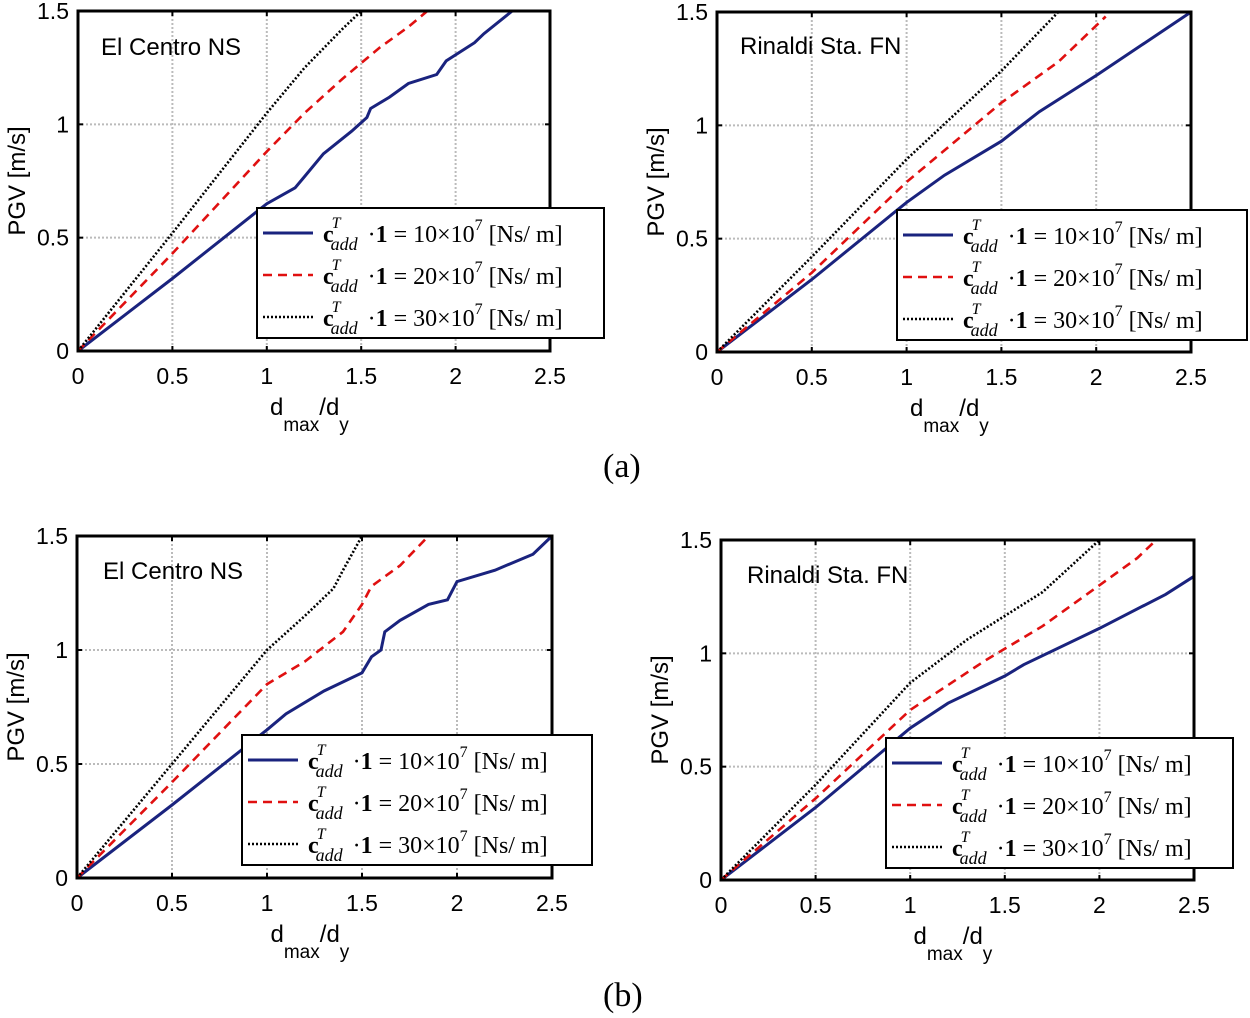  Describe the element at coordinates (171, 47) in the screenshot. I see `plot-title: El Centro NS` at that location.